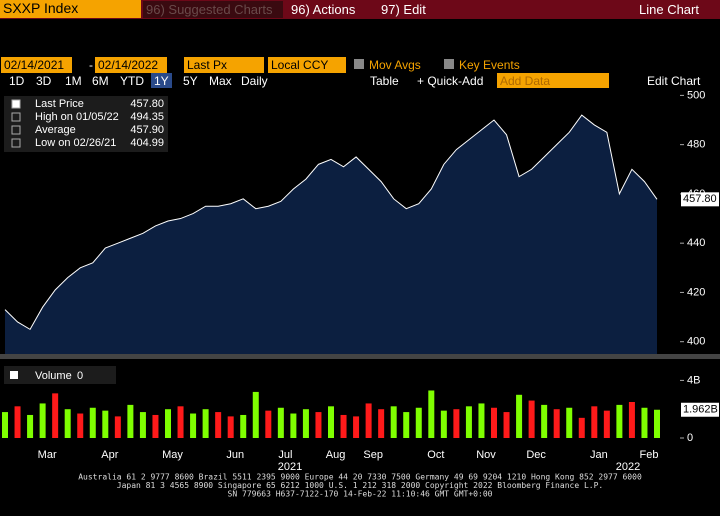 The width and height of the screenshot is (720, 516). I want to click on period-button: YTD, so click(132, 81).